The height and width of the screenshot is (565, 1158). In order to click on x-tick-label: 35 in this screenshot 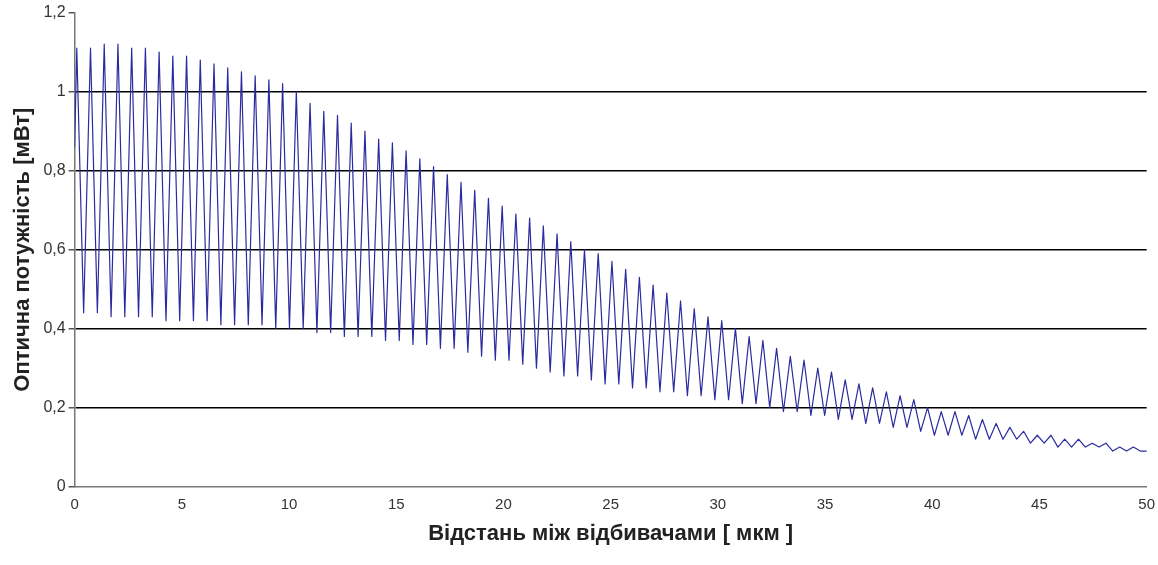, I will do `click(825, 503)`.